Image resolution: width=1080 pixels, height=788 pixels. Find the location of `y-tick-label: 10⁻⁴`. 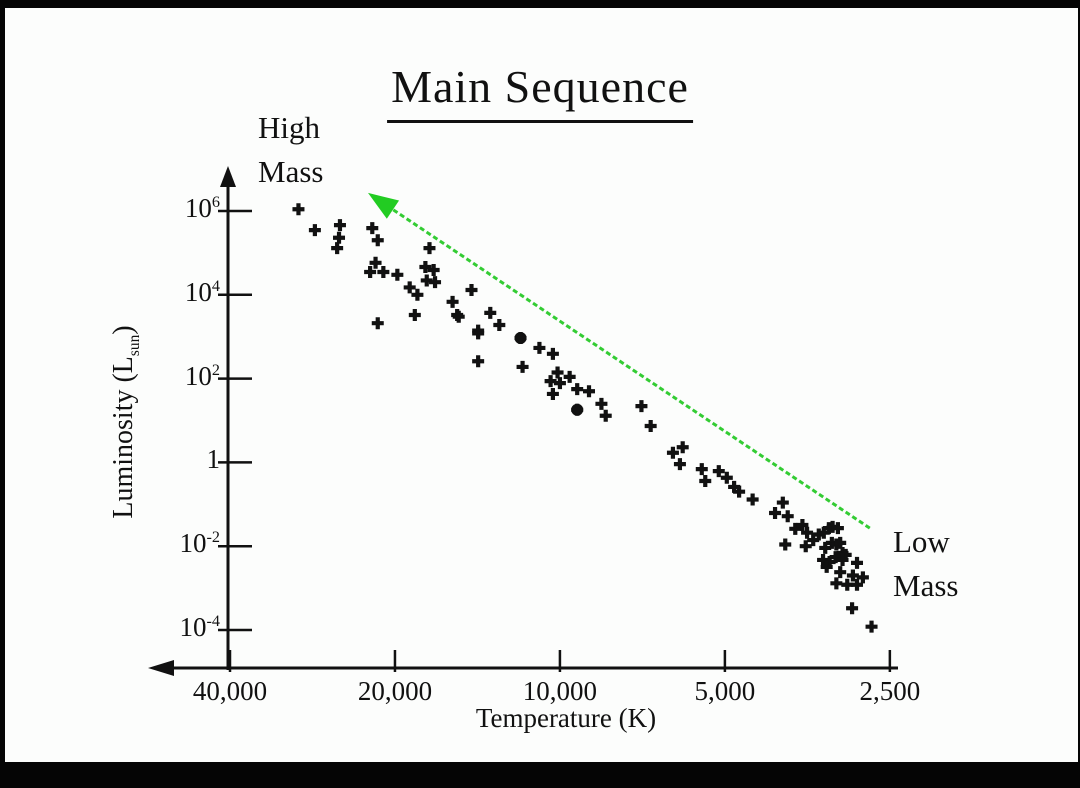

y-tick-label: 10⁻⁴ is located at coordinates (199, 627).